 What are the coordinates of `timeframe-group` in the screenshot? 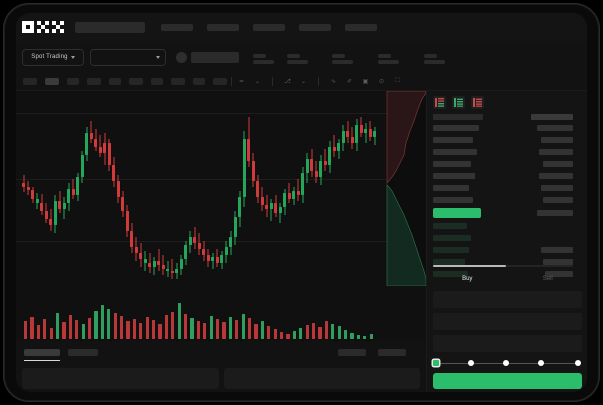 It's located at (125, 81).